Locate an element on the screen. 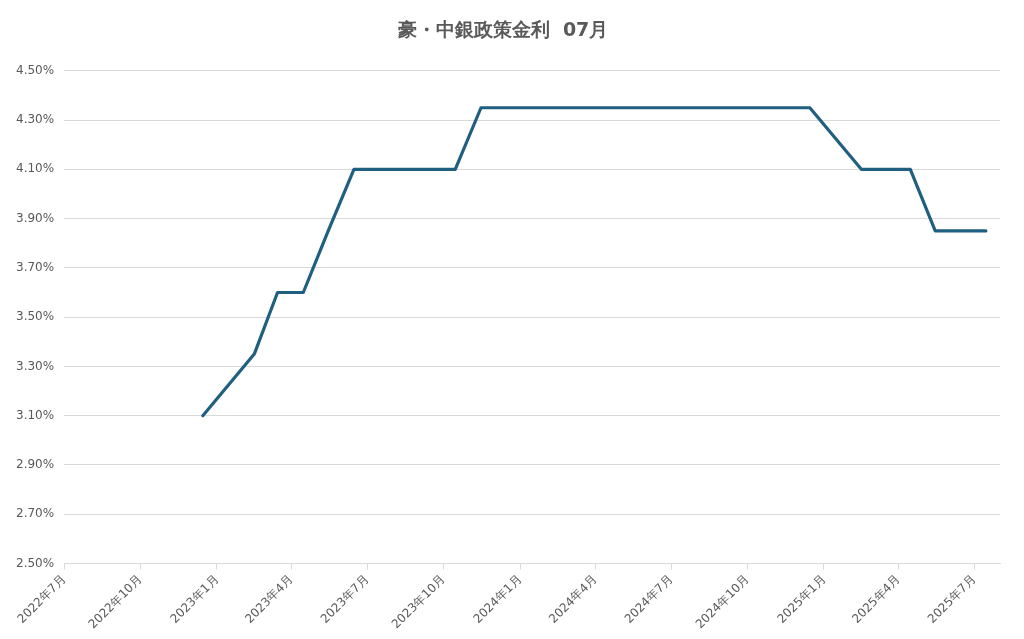 This screenshot has height=639, width=1024. y-tick-label: 3.10% is located at coordinates (35, 414).